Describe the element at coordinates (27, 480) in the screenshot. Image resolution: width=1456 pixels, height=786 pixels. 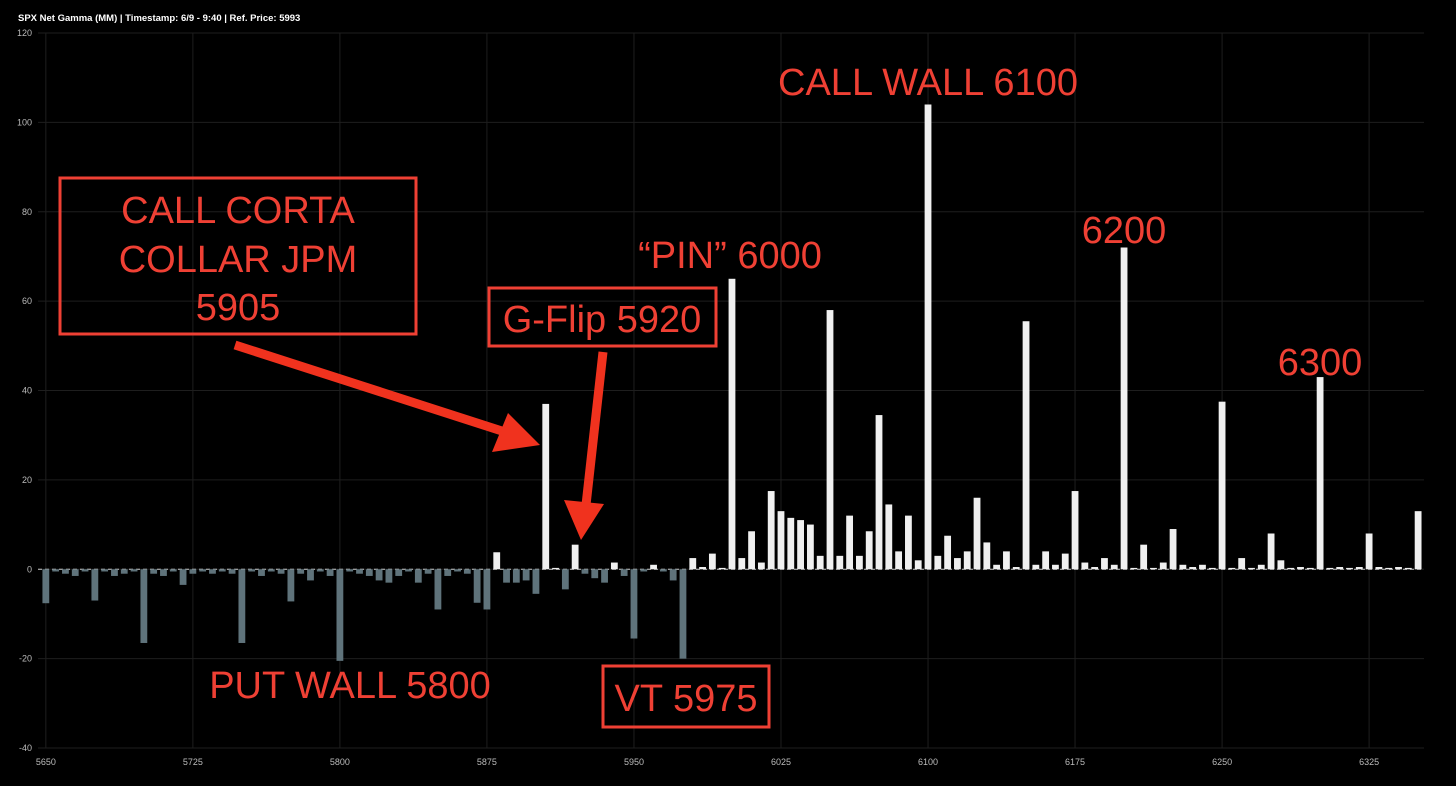
I see `y-tick-label: 20` at that location.